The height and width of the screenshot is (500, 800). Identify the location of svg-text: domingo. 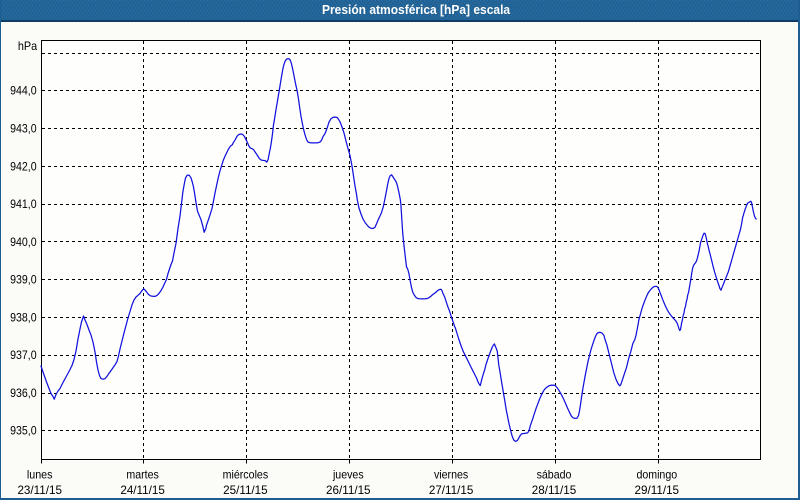
(656, 475).